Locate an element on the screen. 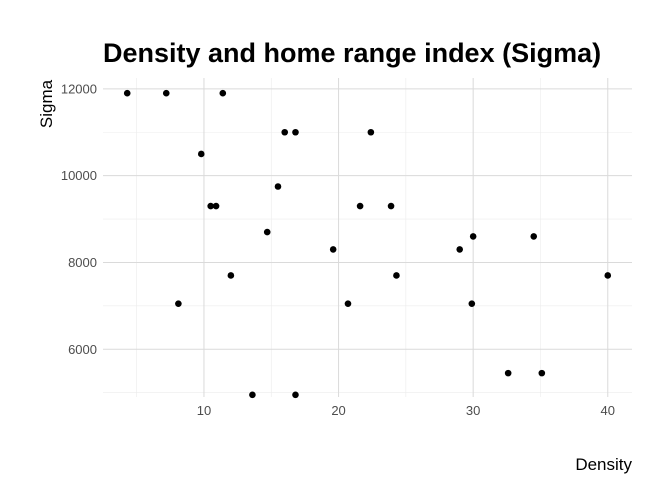 The width and height of the screenshot is (672, 480). x-axis-label: Density is located at coordinates (603, 464).